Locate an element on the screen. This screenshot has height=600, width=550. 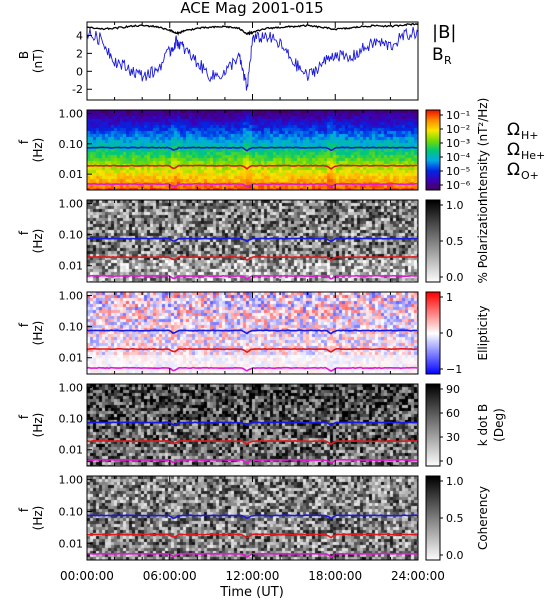
colorbar-kdotb is located at coordinates (433, 425).